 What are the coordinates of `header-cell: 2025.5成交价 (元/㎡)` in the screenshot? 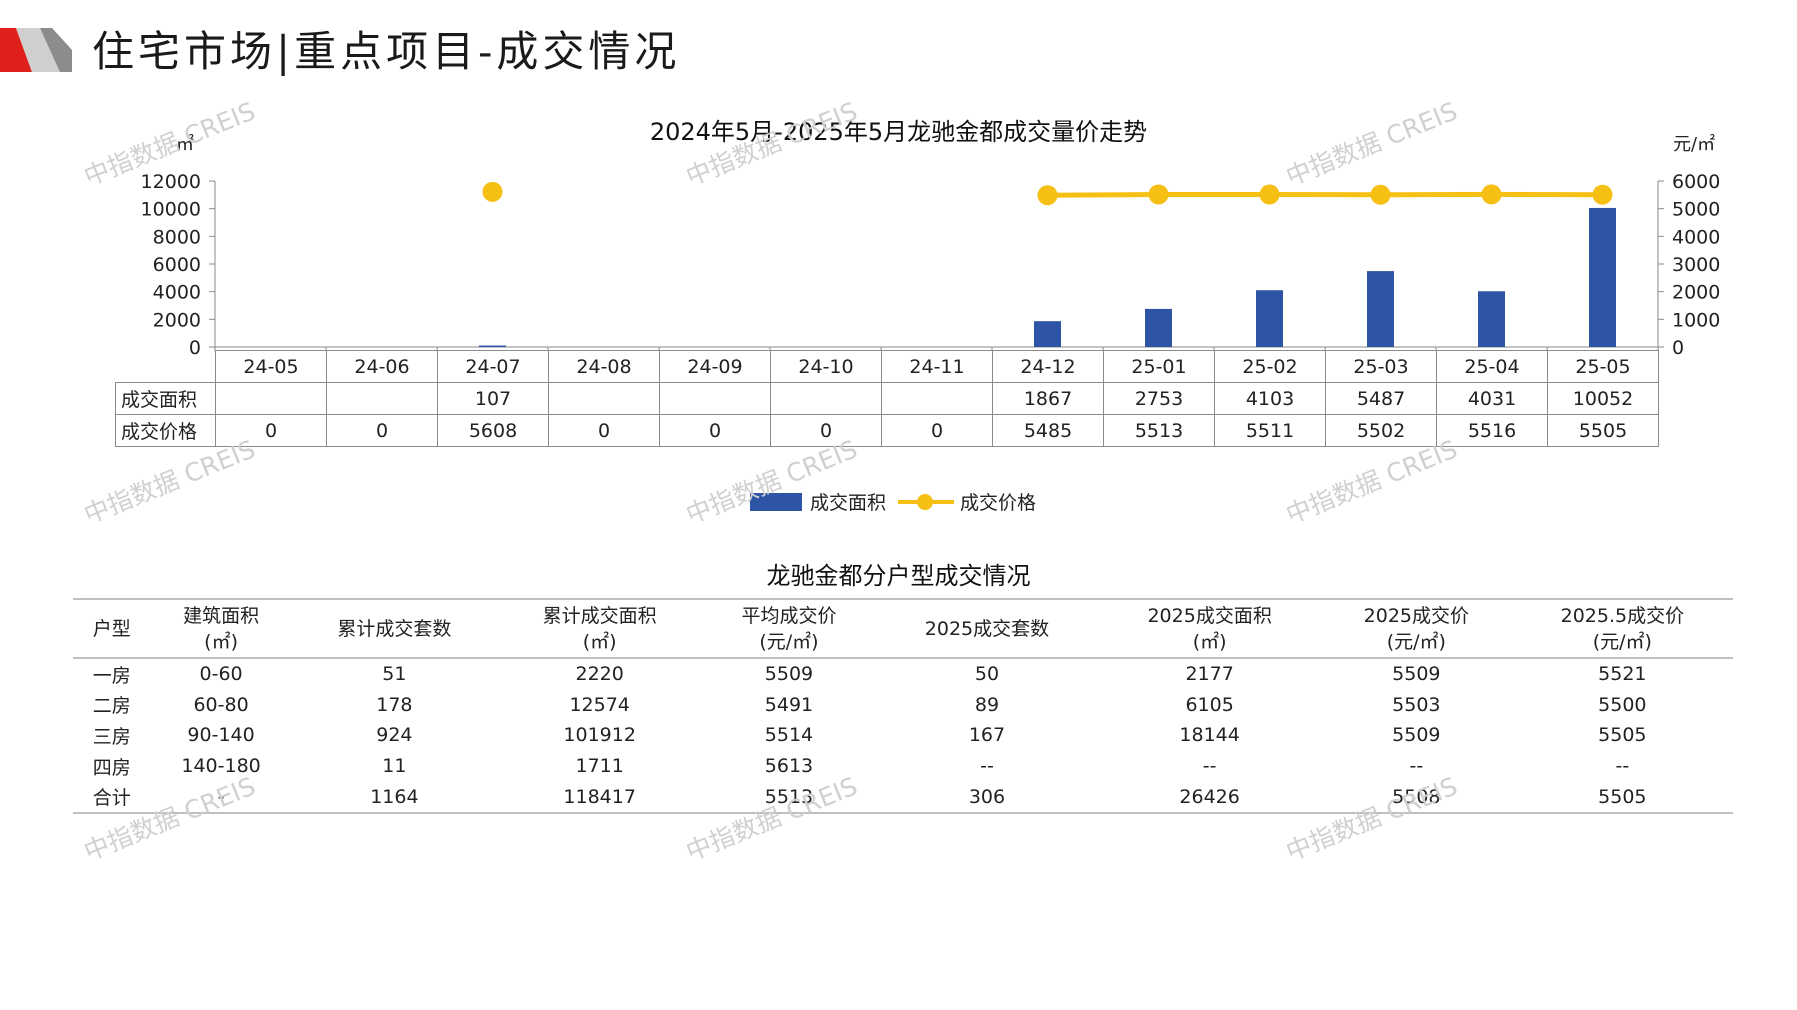 It's located at (1622, 628).